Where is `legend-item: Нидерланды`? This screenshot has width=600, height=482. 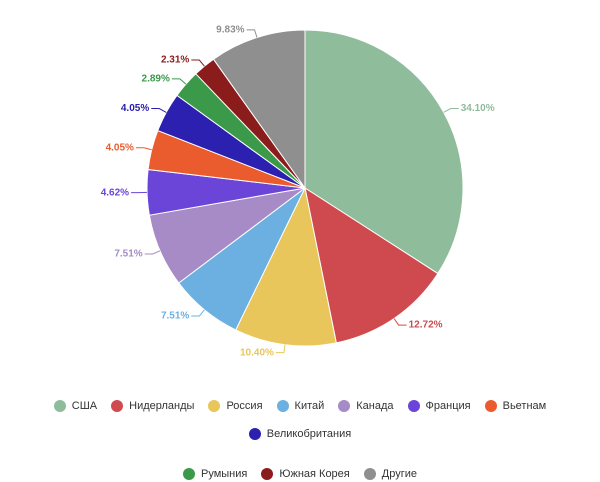
legend-item: Нидерланды is located at coordinates (152, 406).